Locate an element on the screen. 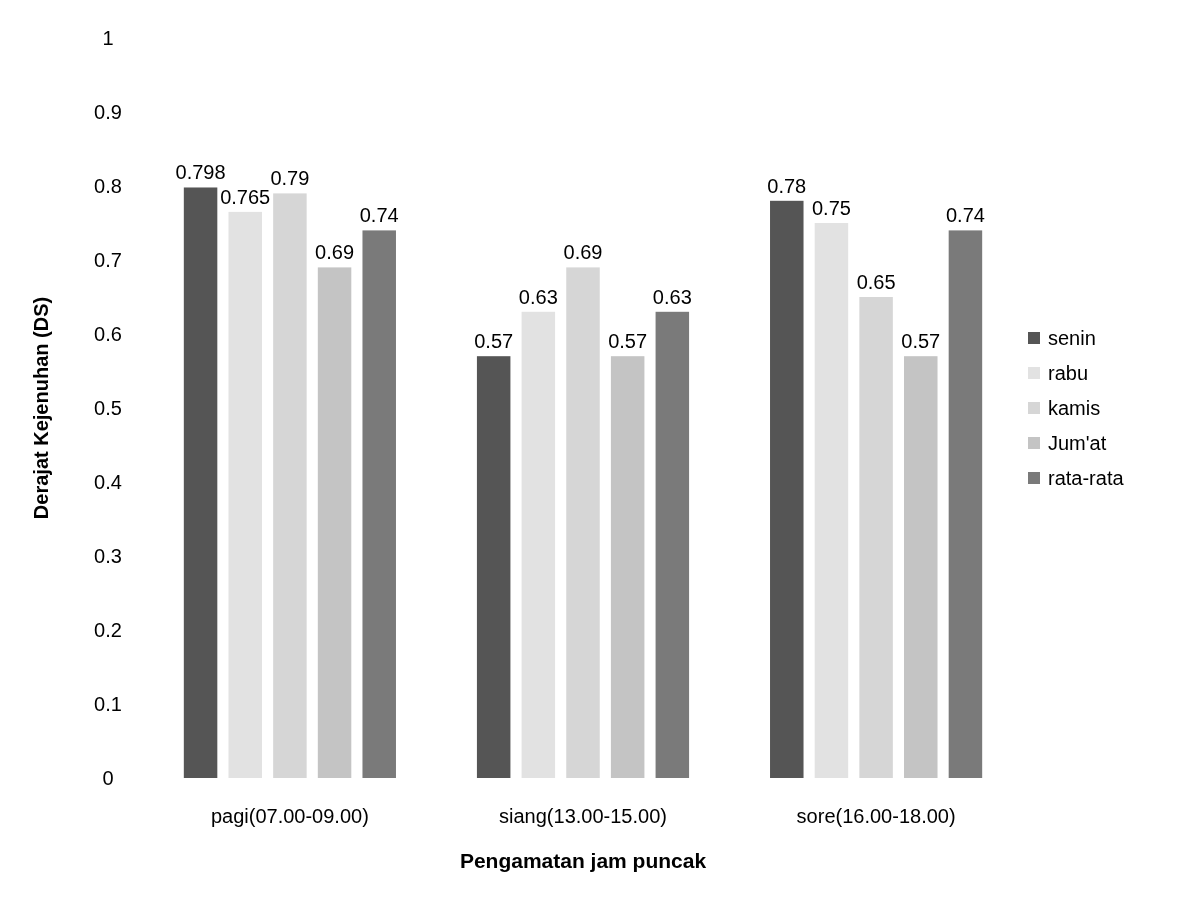 The width and height of the screenshot is (1183, 906). y-tick-label: 0.2 is located at coordinates (108, 630).